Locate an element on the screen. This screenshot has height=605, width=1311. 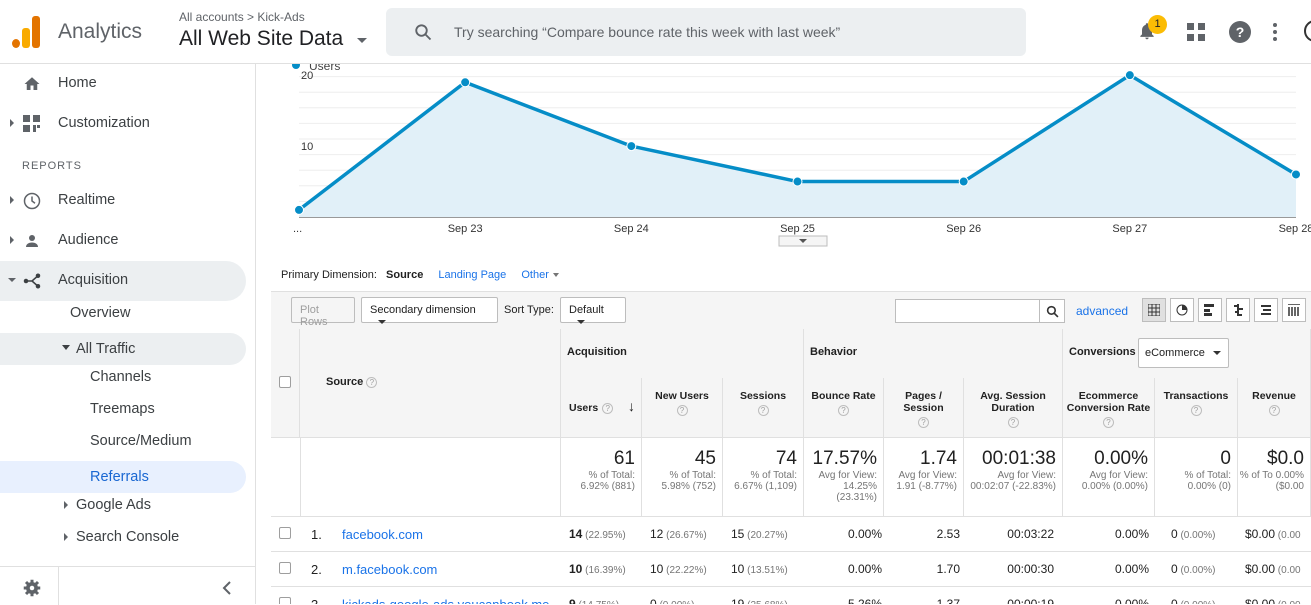
pie-view-button is located at coordinates (1182, 310).